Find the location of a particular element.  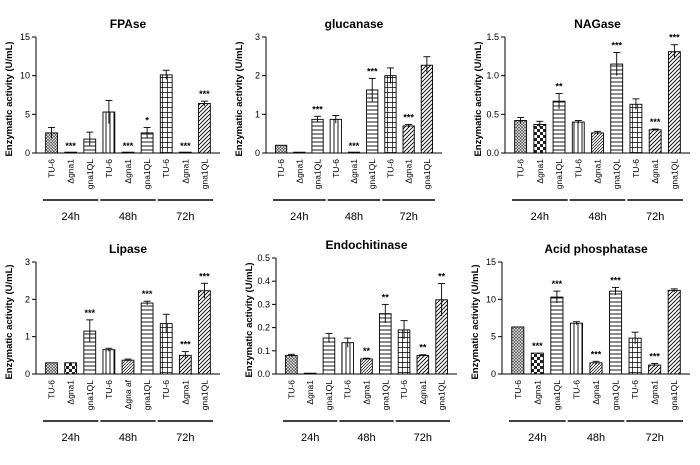

y-tick-label: 1.5 is located at coordinates (492, 37).